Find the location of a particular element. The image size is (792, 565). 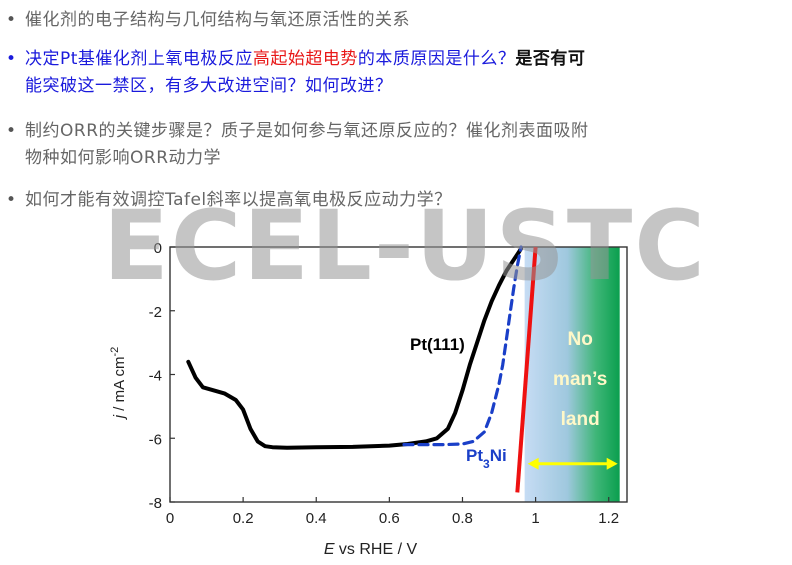

y-tick-label: 0 is located at coordinates (158, 248).